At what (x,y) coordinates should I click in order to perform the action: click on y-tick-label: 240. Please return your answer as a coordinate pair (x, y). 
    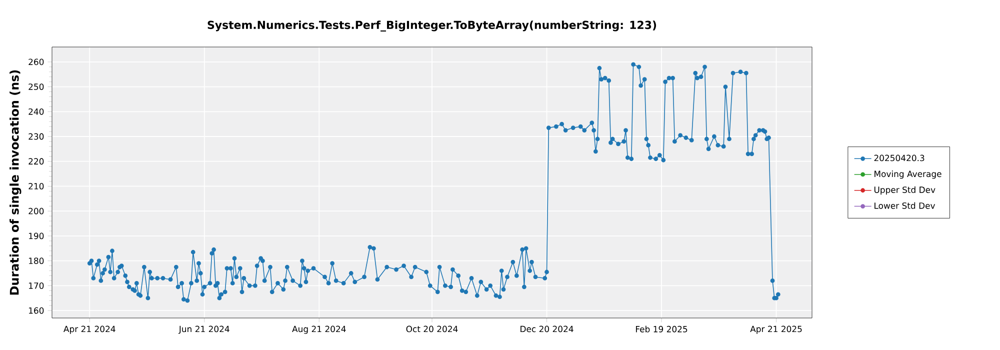
    Looking at the image, I should click on (36, 111).